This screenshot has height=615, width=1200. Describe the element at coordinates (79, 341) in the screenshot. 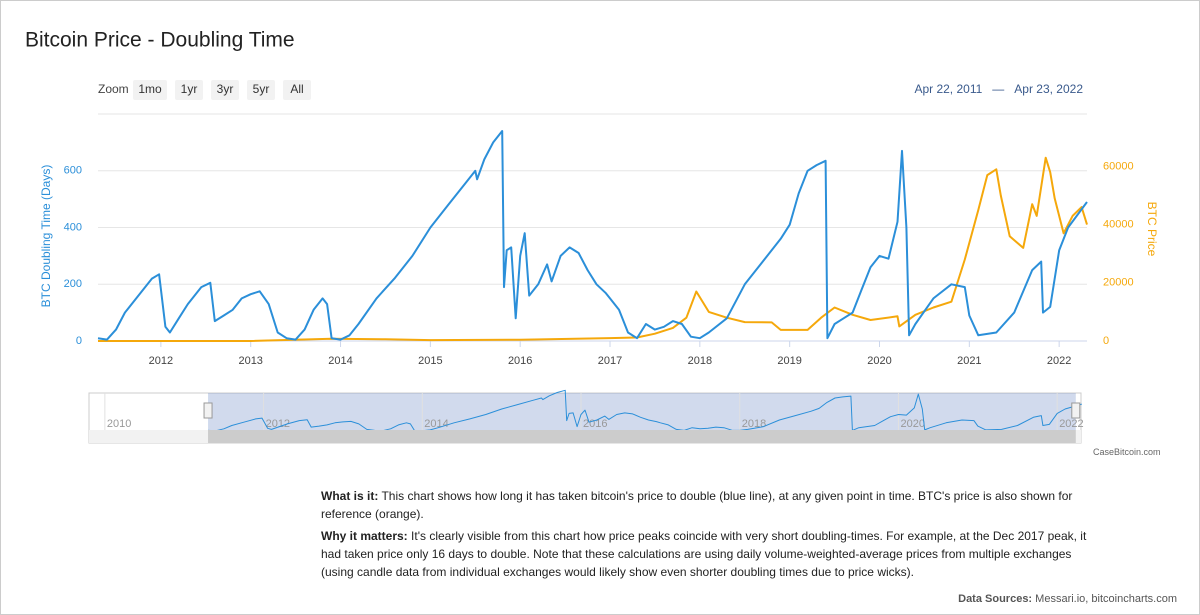

I see `y-tick-label: 0` at that location.